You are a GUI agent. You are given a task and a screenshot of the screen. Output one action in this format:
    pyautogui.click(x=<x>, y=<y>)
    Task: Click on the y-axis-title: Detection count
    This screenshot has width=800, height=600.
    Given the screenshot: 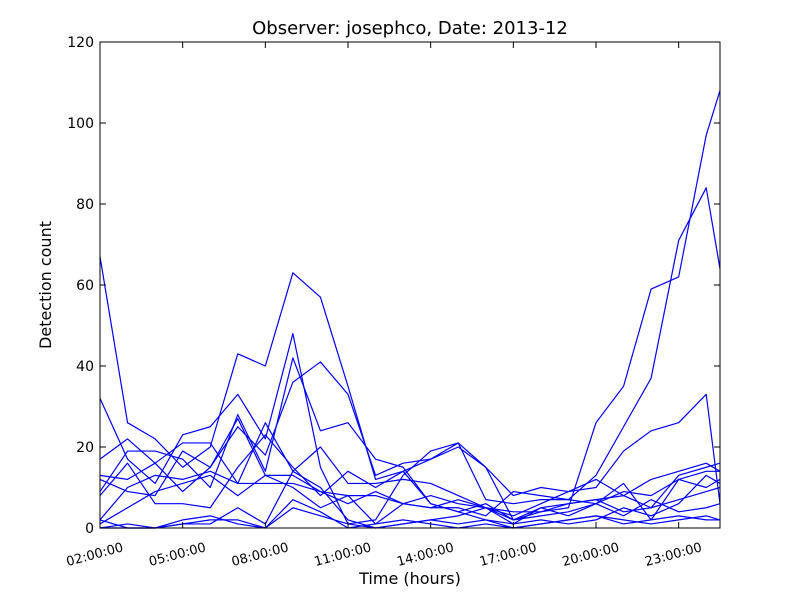 What is the action you would take?
    pyautogui.click(x=45, y=285)
    